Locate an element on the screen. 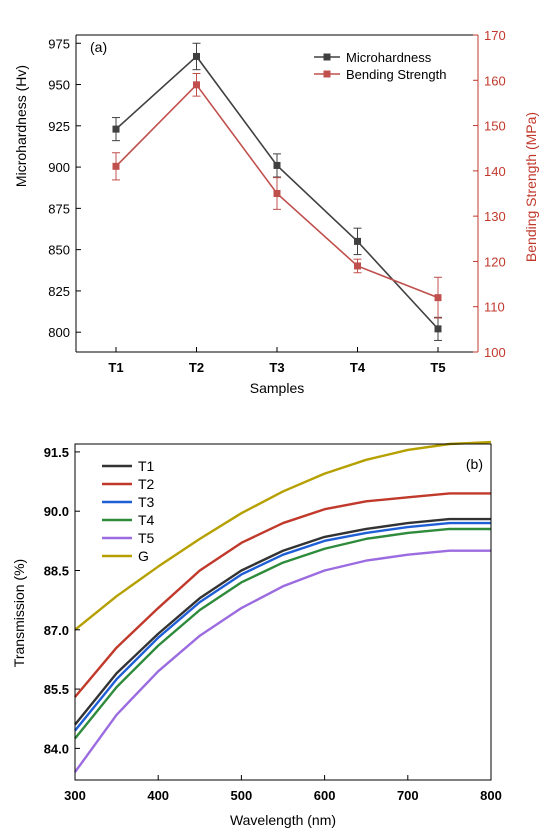 The image size is (550, 839). y2-tick-label: 130 is located at coordinates (495, 216).